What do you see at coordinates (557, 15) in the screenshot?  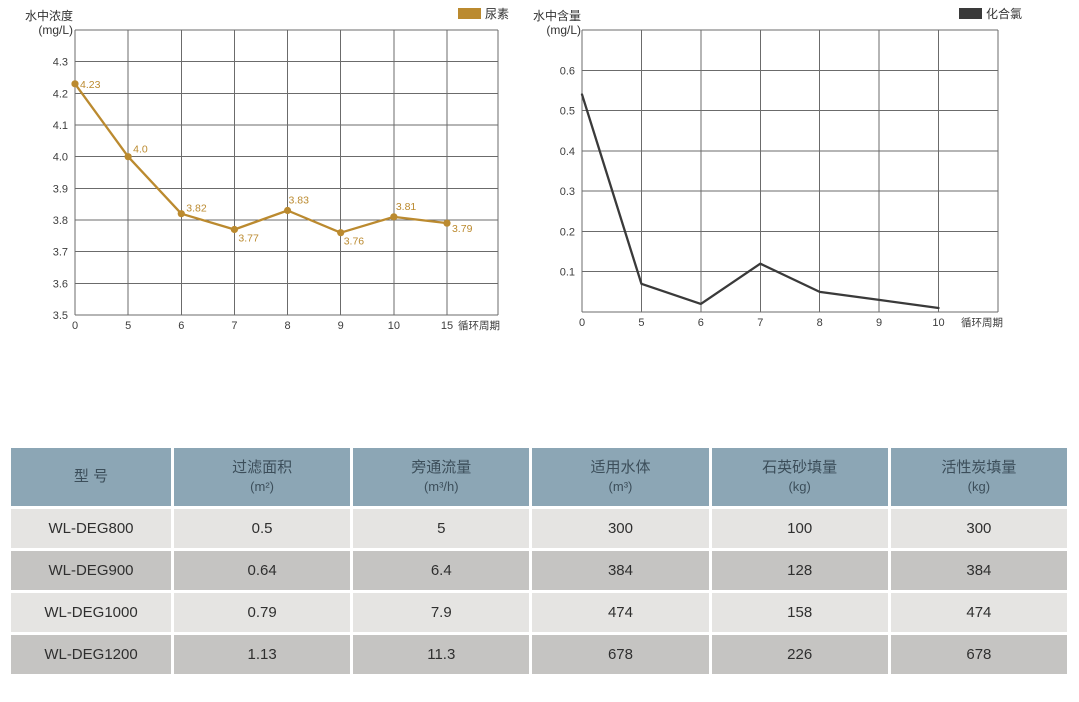 I see `y-axis-title: 水中含量` at bounding box center [557, 15].